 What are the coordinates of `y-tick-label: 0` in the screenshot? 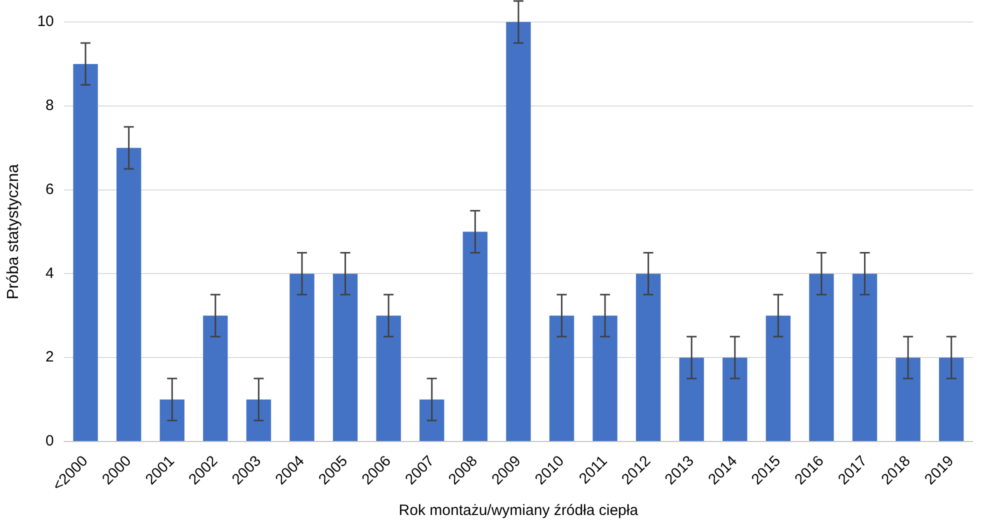 It's located at (50, 441).